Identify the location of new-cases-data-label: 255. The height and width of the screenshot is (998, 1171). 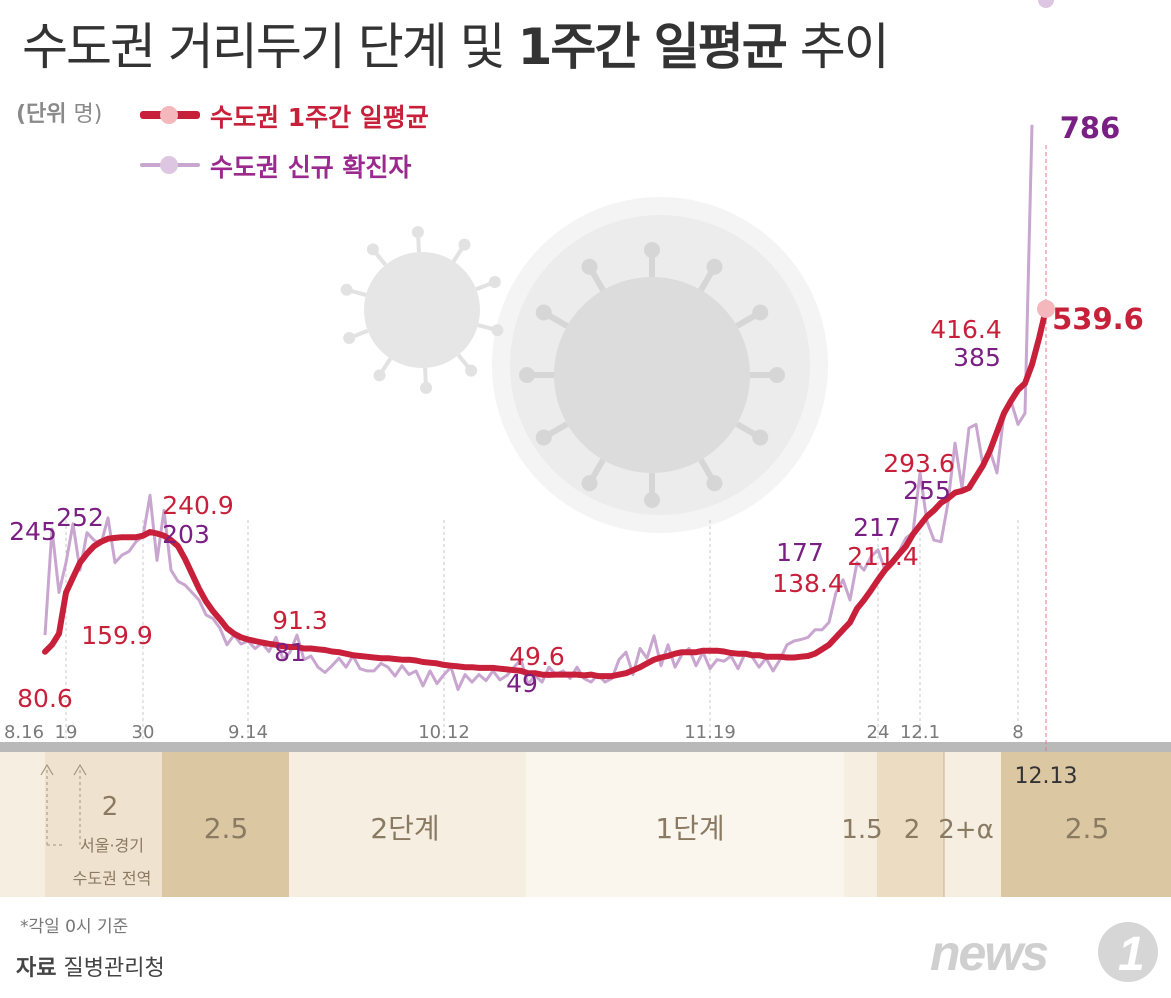
(927, 490).